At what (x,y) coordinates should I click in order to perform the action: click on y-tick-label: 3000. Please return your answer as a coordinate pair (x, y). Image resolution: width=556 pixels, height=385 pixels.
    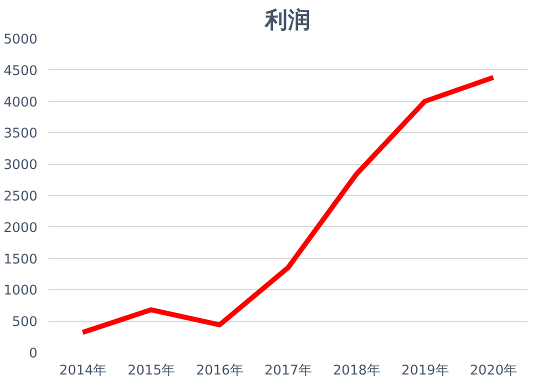
    Looking at the image, I should click on (21, 166).